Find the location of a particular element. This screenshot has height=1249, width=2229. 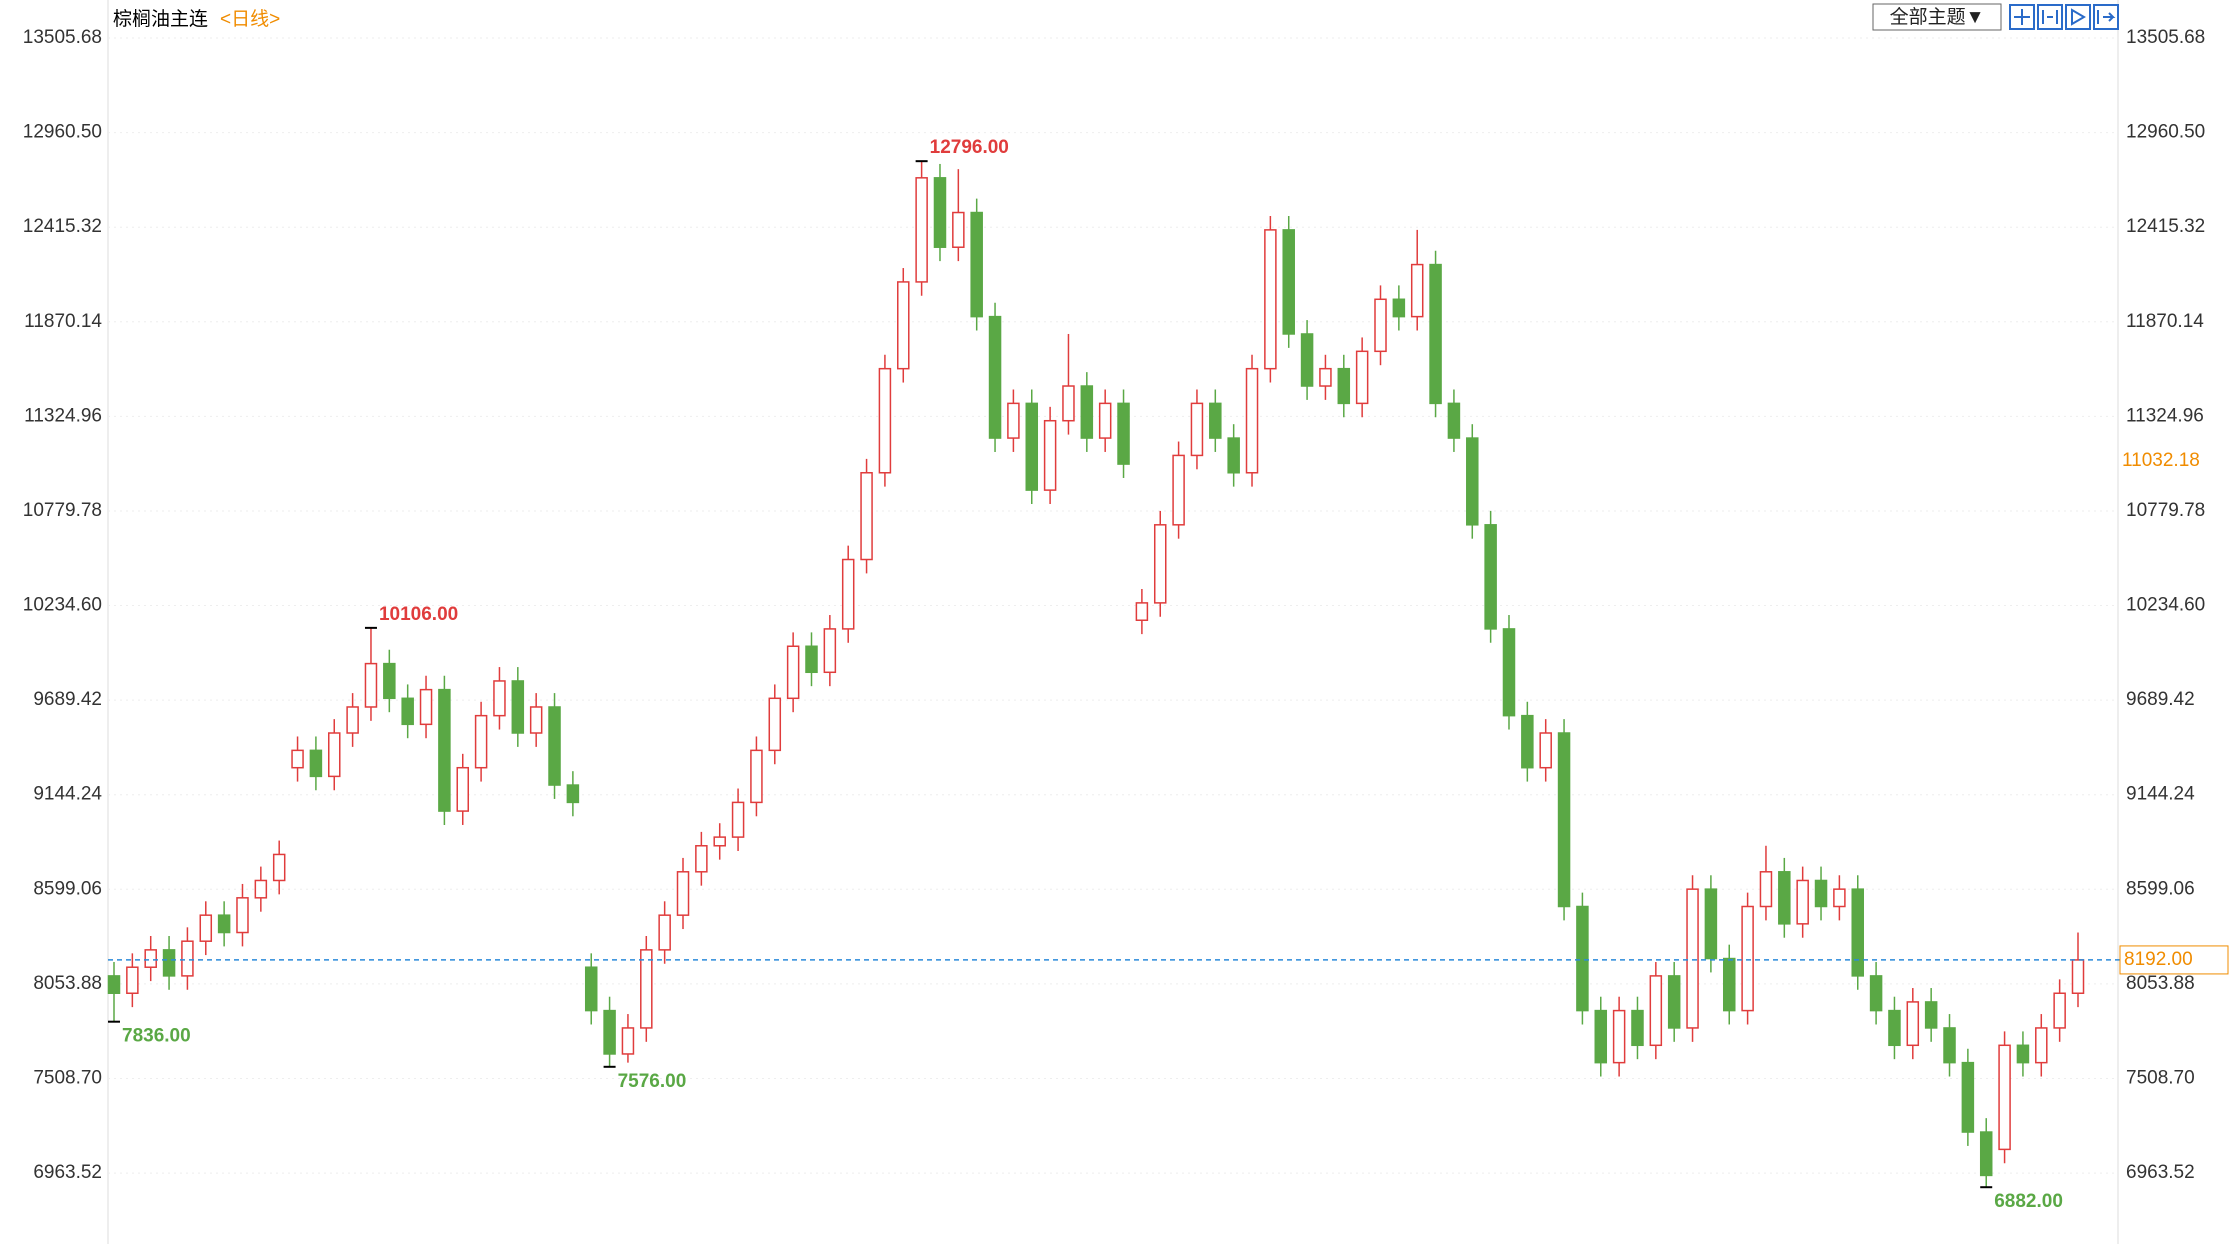

theme-button is located at coordinates (1937, 17).